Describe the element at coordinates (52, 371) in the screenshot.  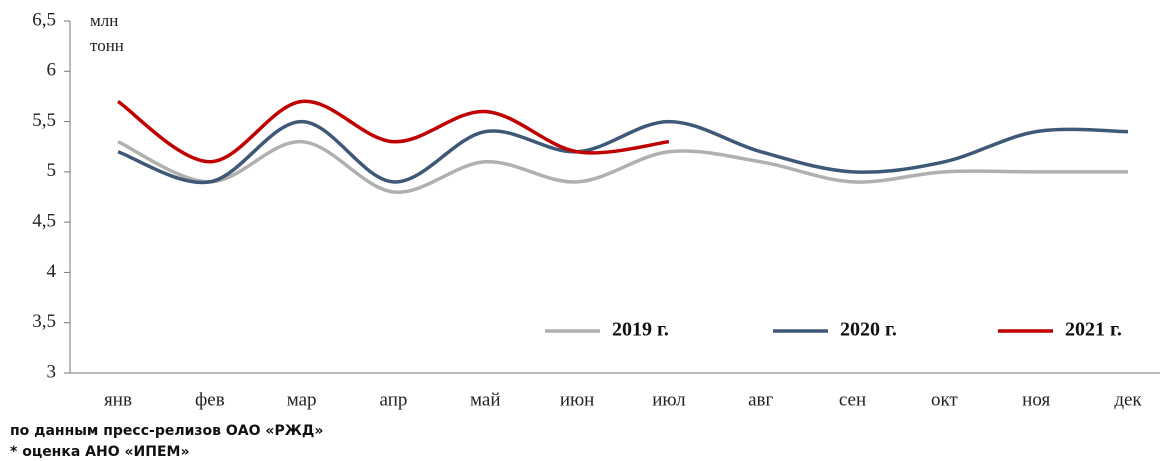
I see `y-tick-label: 3` at that location.